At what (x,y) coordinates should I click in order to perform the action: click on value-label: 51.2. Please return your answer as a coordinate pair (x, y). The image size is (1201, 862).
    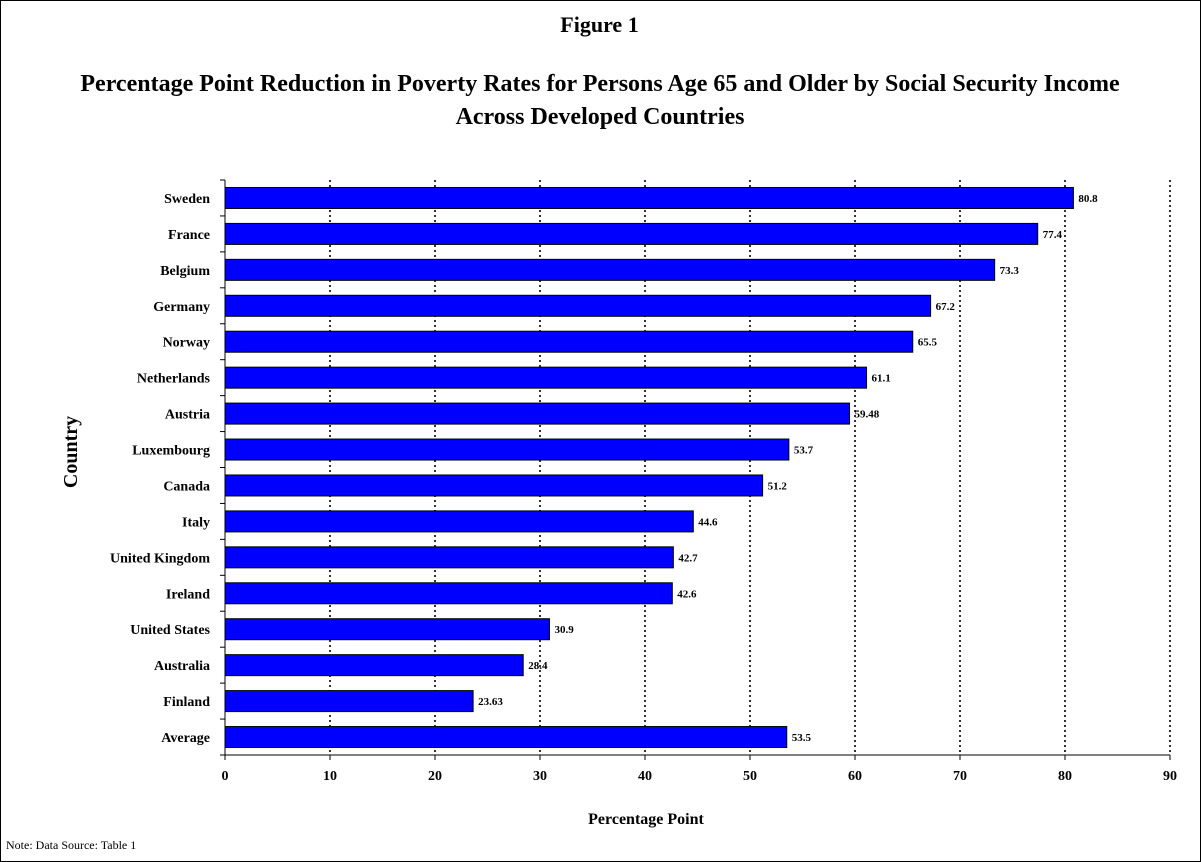
    Looking at the image, I should click on (778, 486).